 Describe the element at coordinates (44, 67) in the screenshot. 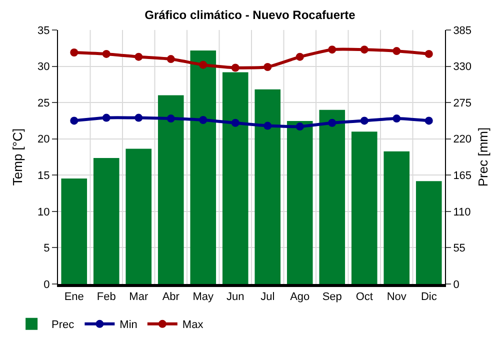

I see `y-tick-label: 30` at that location.